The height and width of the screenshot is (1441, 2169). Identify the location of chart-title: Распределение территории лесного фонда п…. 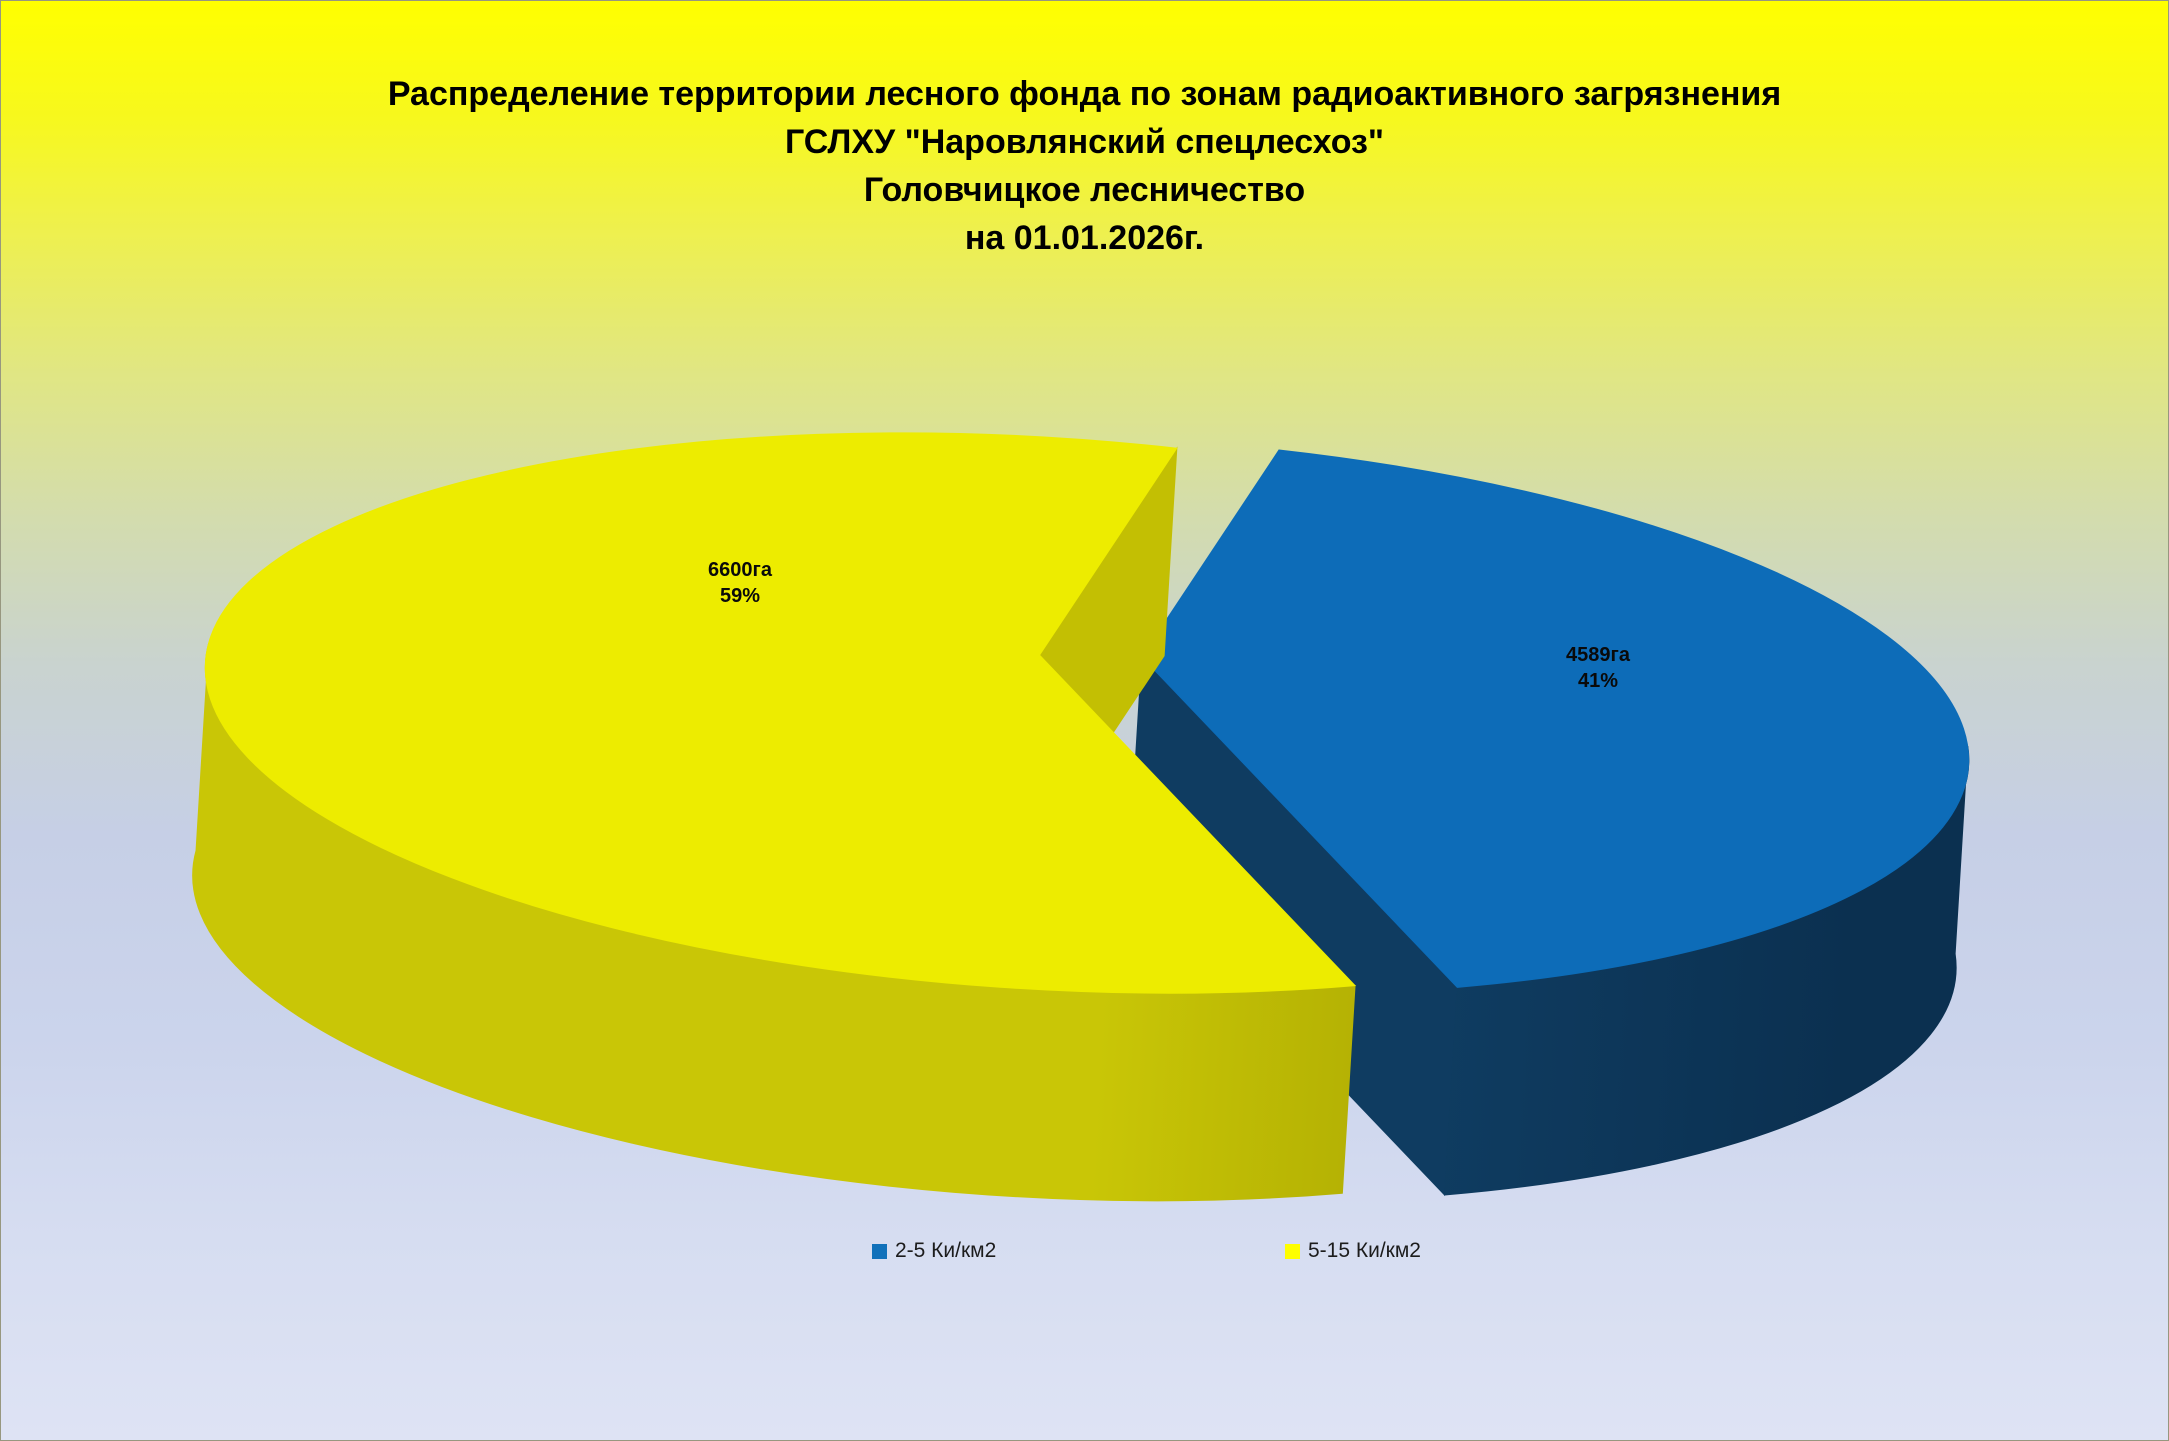
(1084, 166).